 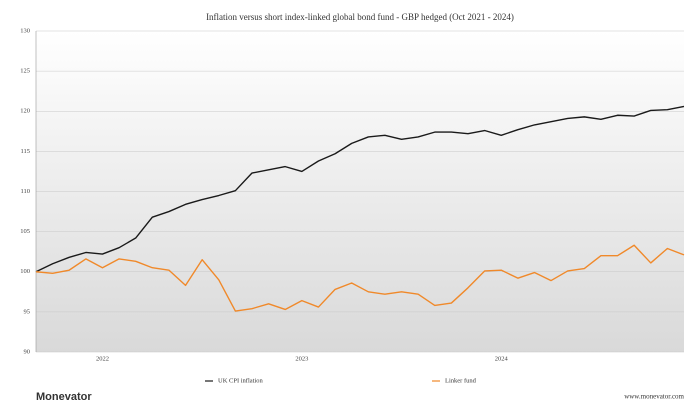 I want to click on y-tick-label: 125, so click(x=25, y=71).